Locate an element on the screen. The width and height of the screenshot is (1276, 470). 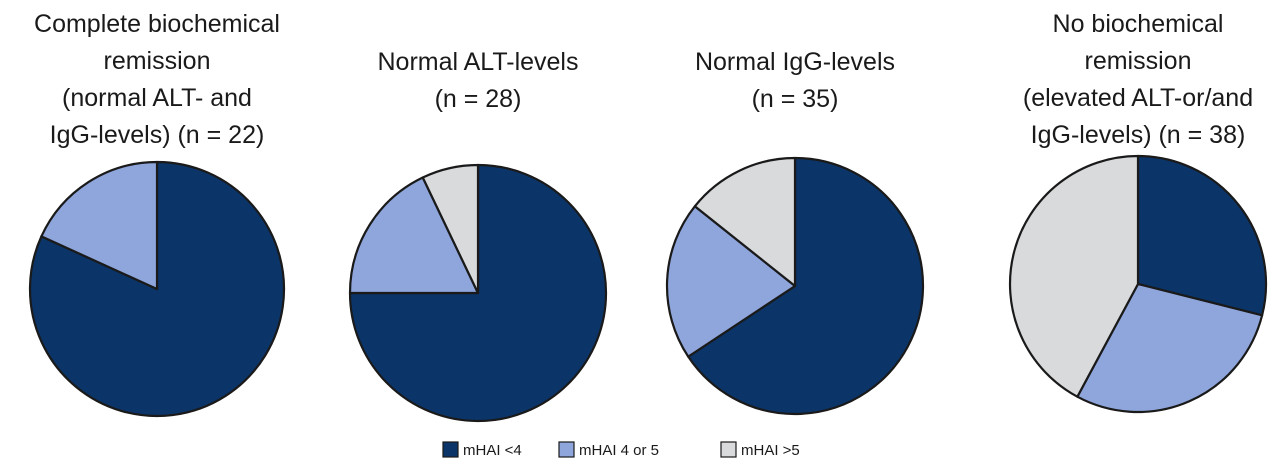
pie-chart-2-title-line: Normal ALT-levels is located at coordinates (478, 62).